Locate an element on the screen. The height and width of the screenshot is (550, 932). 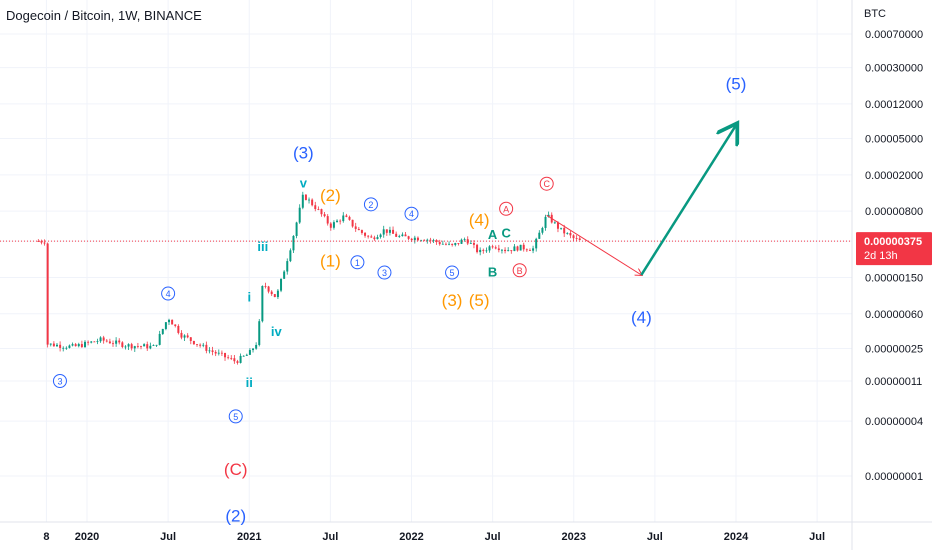
price-tag-box is located at coordinates (894, 249).